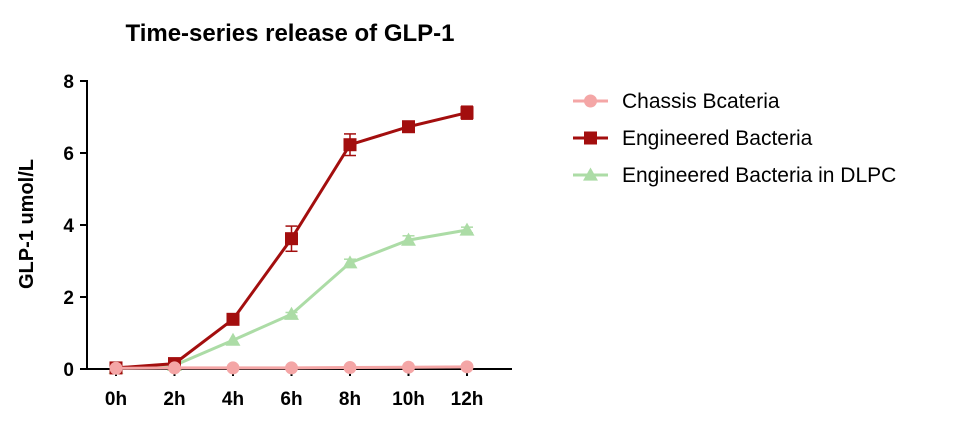 This screenshot has height=428, width=959. I want to click on legend-label: Engineered Bacteria in DLPC, so click(759, 175).